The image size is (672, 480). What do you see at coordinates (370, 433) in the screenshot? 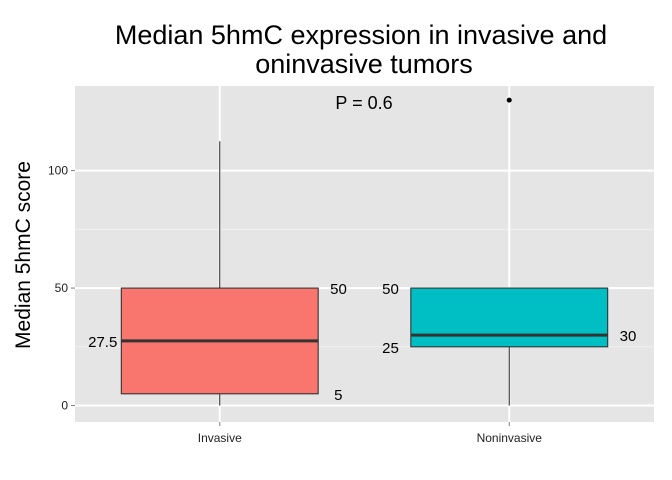
I see `x-axis: Invasive Noninvasive` at bounding box center [370, 433].